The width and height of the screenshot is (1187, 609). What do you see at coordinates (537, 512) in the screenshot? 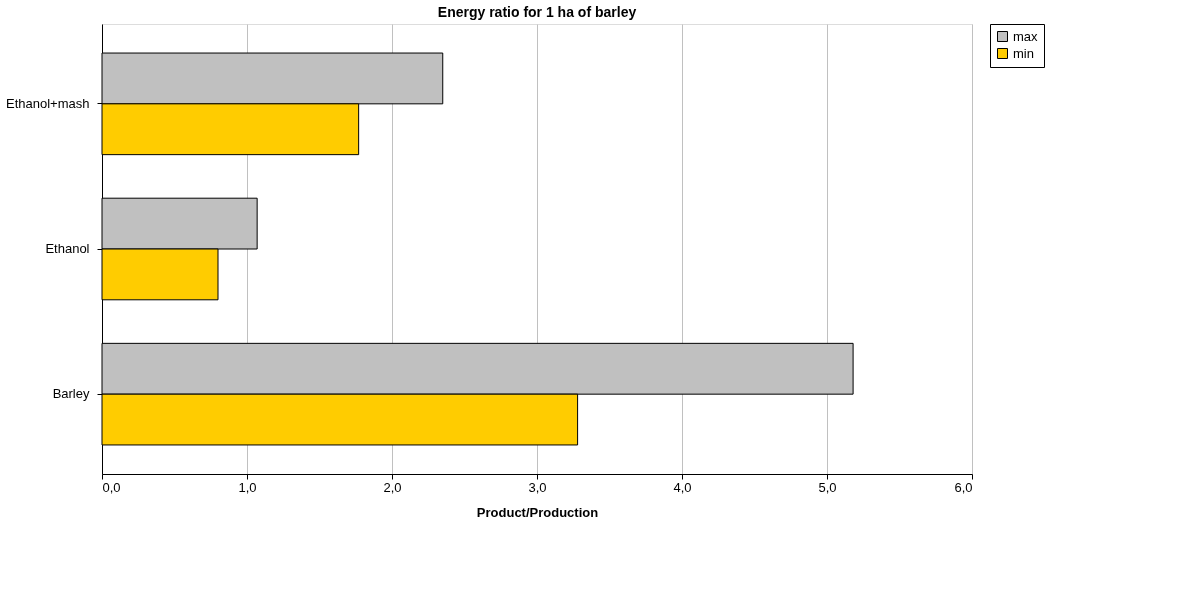
I see `x-axis-title: Product/Production` at bounding box center [537, 512].